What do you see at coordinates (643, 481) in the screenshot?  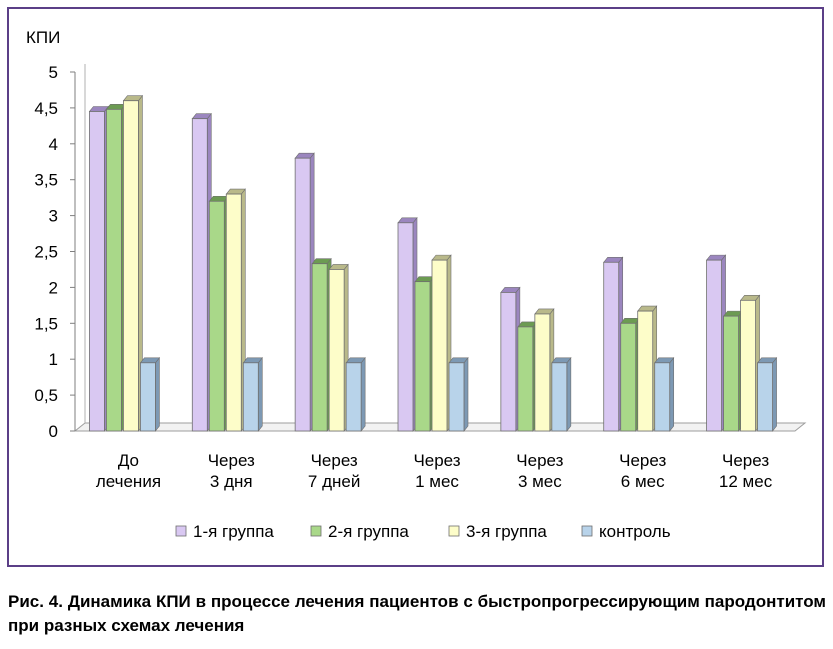 I see `x-tick-label: 6 мес` at bounding box center [643, 481].